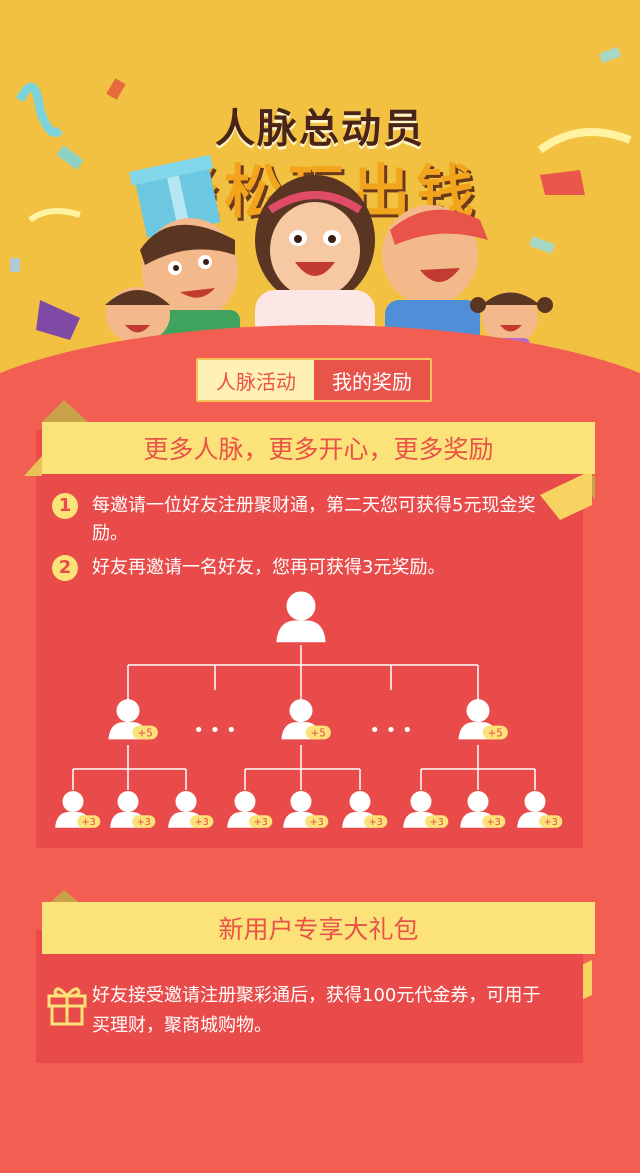 The image size is (640, 1173). I want to click on number-badge-1: 1, so click(65, 506).